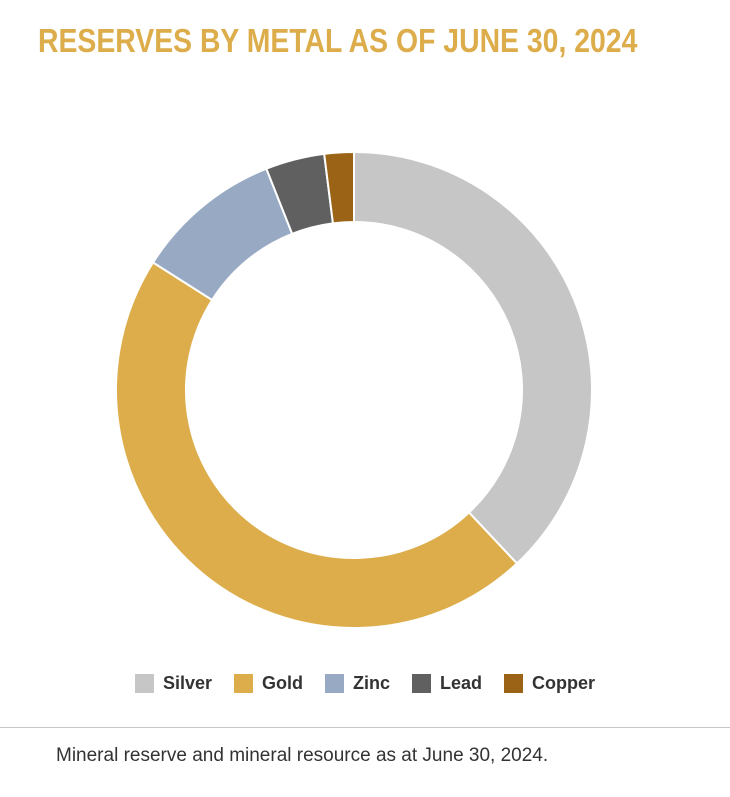 The width and height of the screenshot is (730, 797). What do you see at coordinates (422, 683) in the screenshot?
I see `legend-swatch-lead` at bounding box center [422, 683].